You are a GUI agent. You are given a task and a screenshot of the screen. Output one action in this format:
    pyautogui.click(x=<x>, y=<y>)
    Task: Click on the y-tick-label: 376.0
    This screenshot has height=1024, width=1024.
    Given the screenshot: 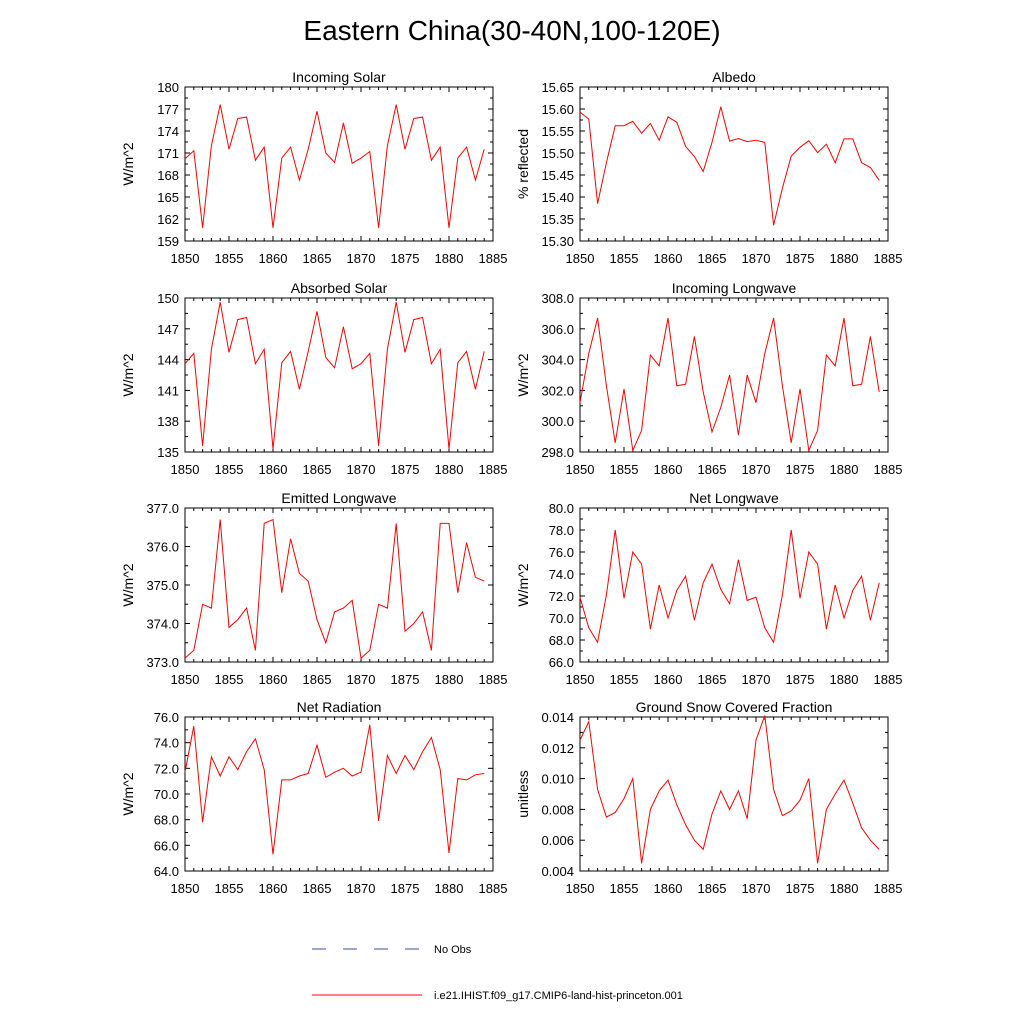 What is the action you would take?
    pyautogui.click(x=162, y=547)
    